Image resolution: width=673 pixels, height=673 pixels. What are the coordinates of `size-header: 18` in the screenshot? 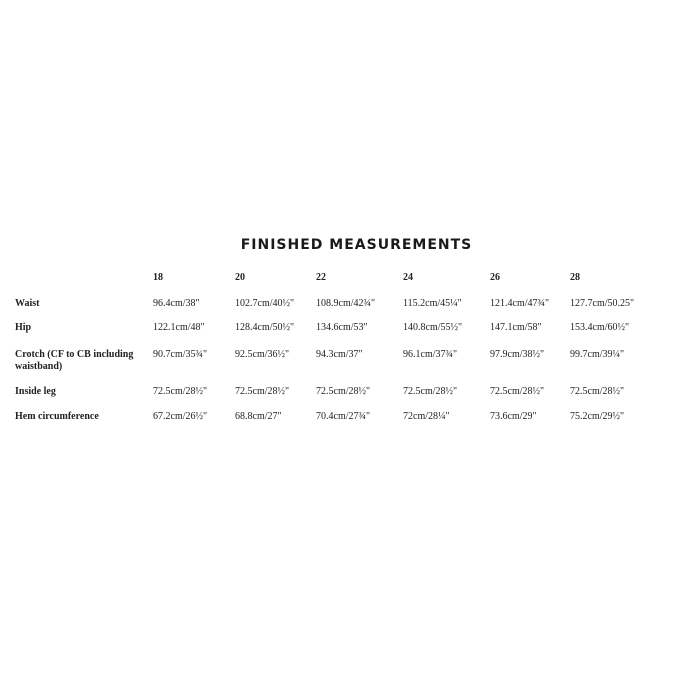 It's located at (158, 277).